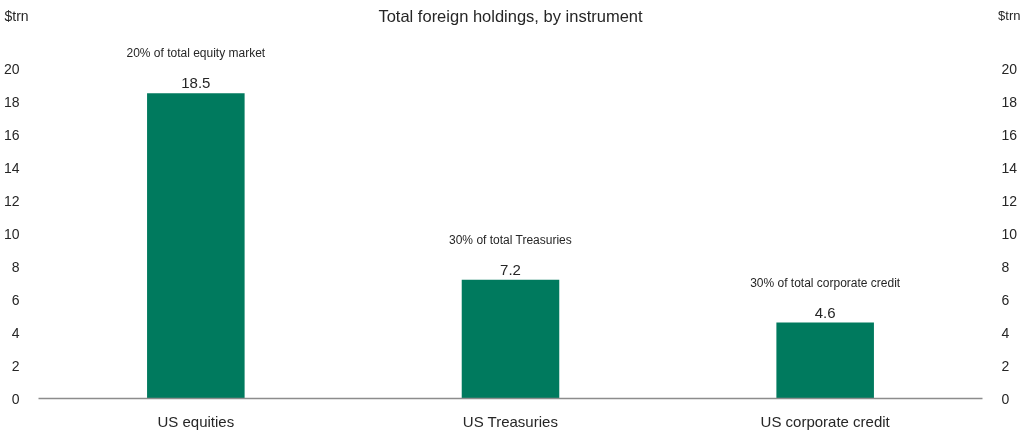 Image resolution: width=1024 pixels, height=432 pixels. What do you see at coordinates (510, 15) in the screenshot?
I see `chart-title: Total foreign holdings, by instrument` at bounding box center [510, 15].